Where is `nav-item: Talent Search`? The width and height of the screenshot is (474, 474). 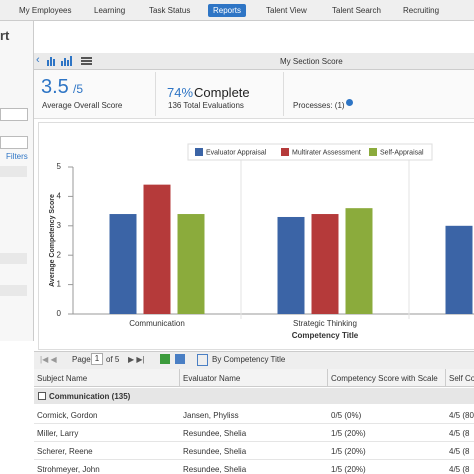 nav-item: Talent Search is located at coordinates (356, 10).